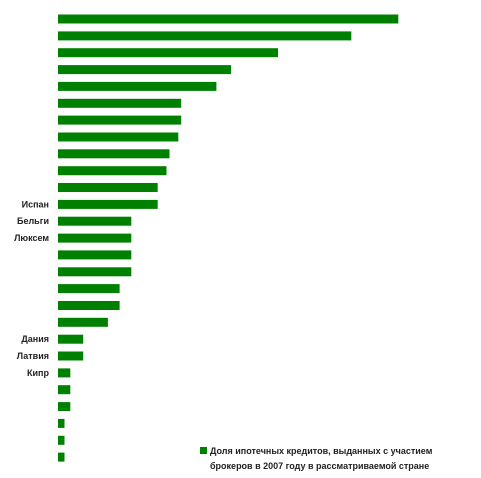  I want to click on category-labels-group: Испан Бельги Люксем Дания Латвия Кипр, so click(31, 288).